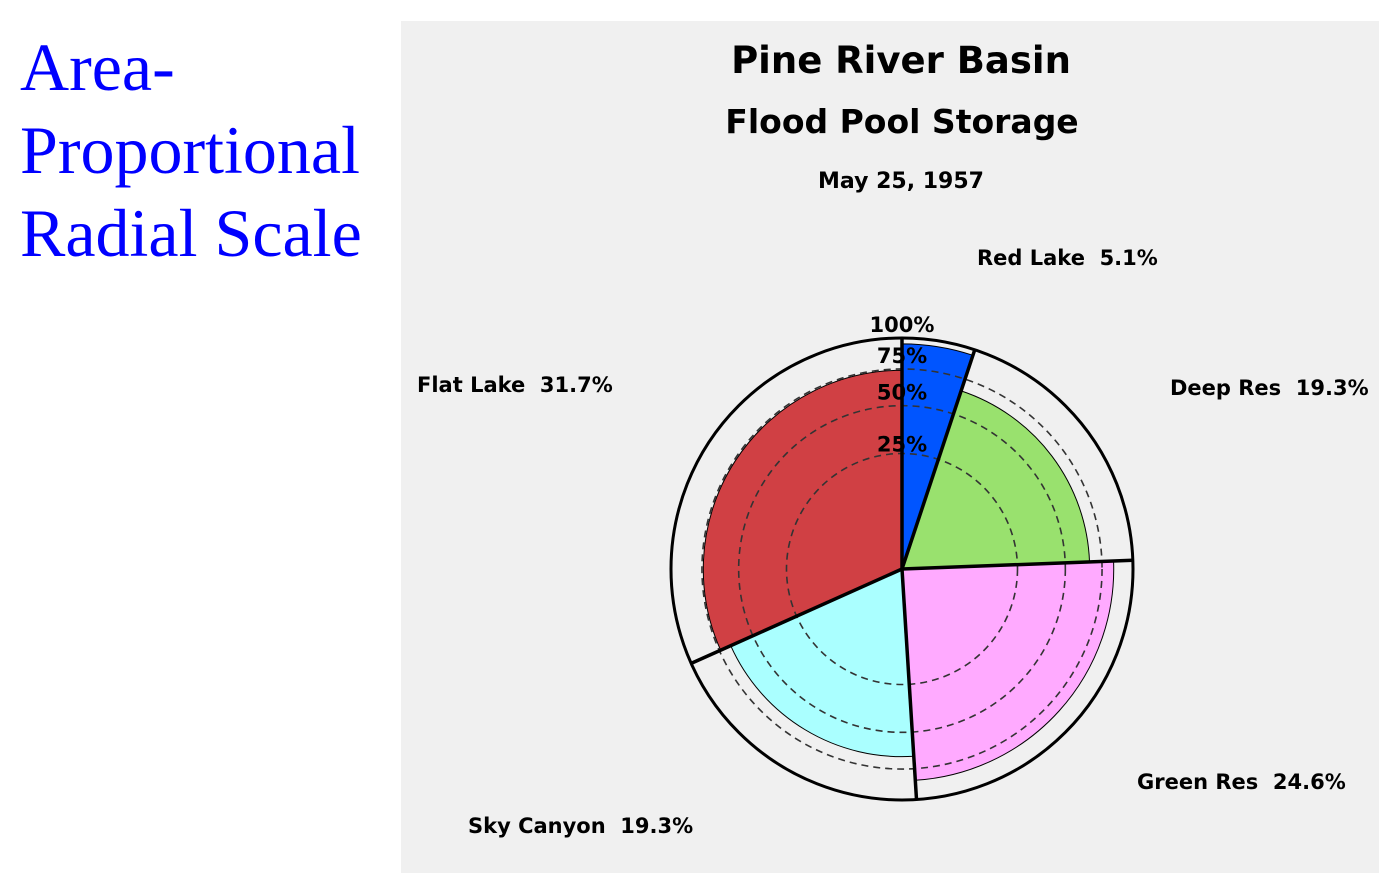 The height and width of the screenshot is (888, 1379). Describe the element at coordinates (901, 121) in the screenshot. I see `chart-subtitle: Flood Pool Storage` at that location.